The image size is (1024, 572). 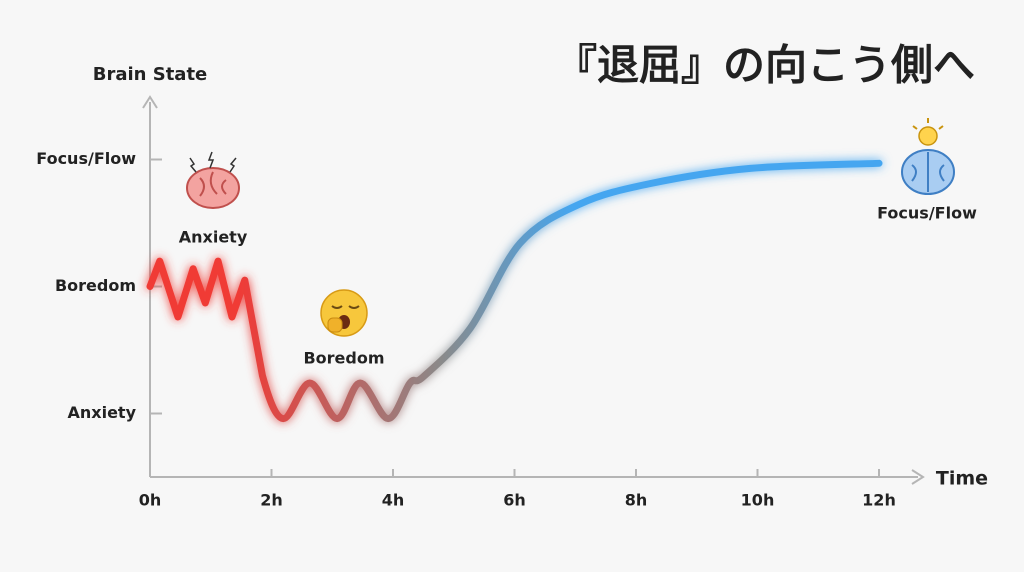 What do you see at coordinates (636, 500) in the screenshot?
I see `x-tick-label: 8h` at bounding box center [636, 500].